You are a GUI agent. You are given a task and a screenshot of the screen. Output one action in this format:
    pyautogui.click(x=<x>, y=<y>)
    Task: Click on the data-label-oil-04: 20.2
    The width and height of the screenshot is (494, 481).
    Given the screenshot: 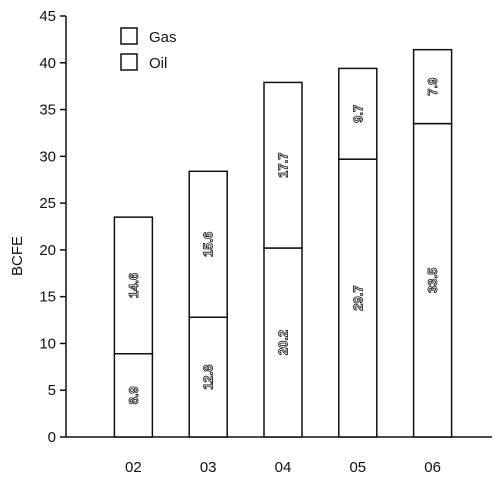 What is the action you would take?
    pyautogui.click(x=283, y=342)
    